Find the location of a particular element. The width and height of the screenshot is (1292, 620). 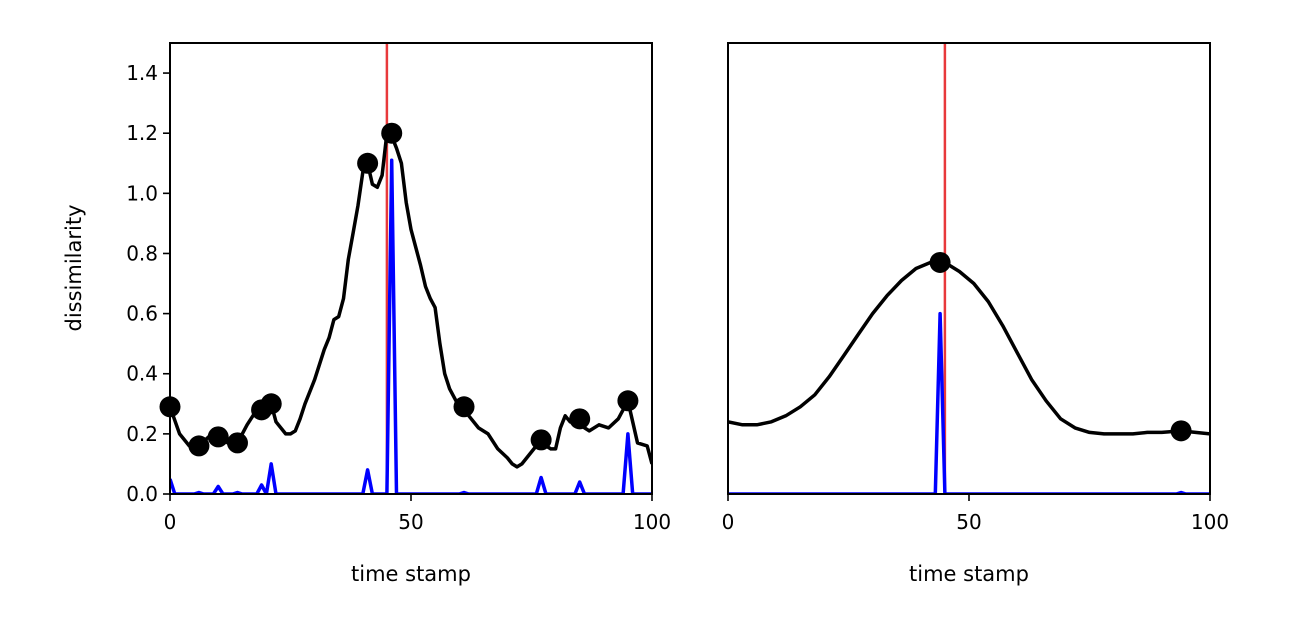

right-x-tick-label: 50 is located at coordinates (968, 522).